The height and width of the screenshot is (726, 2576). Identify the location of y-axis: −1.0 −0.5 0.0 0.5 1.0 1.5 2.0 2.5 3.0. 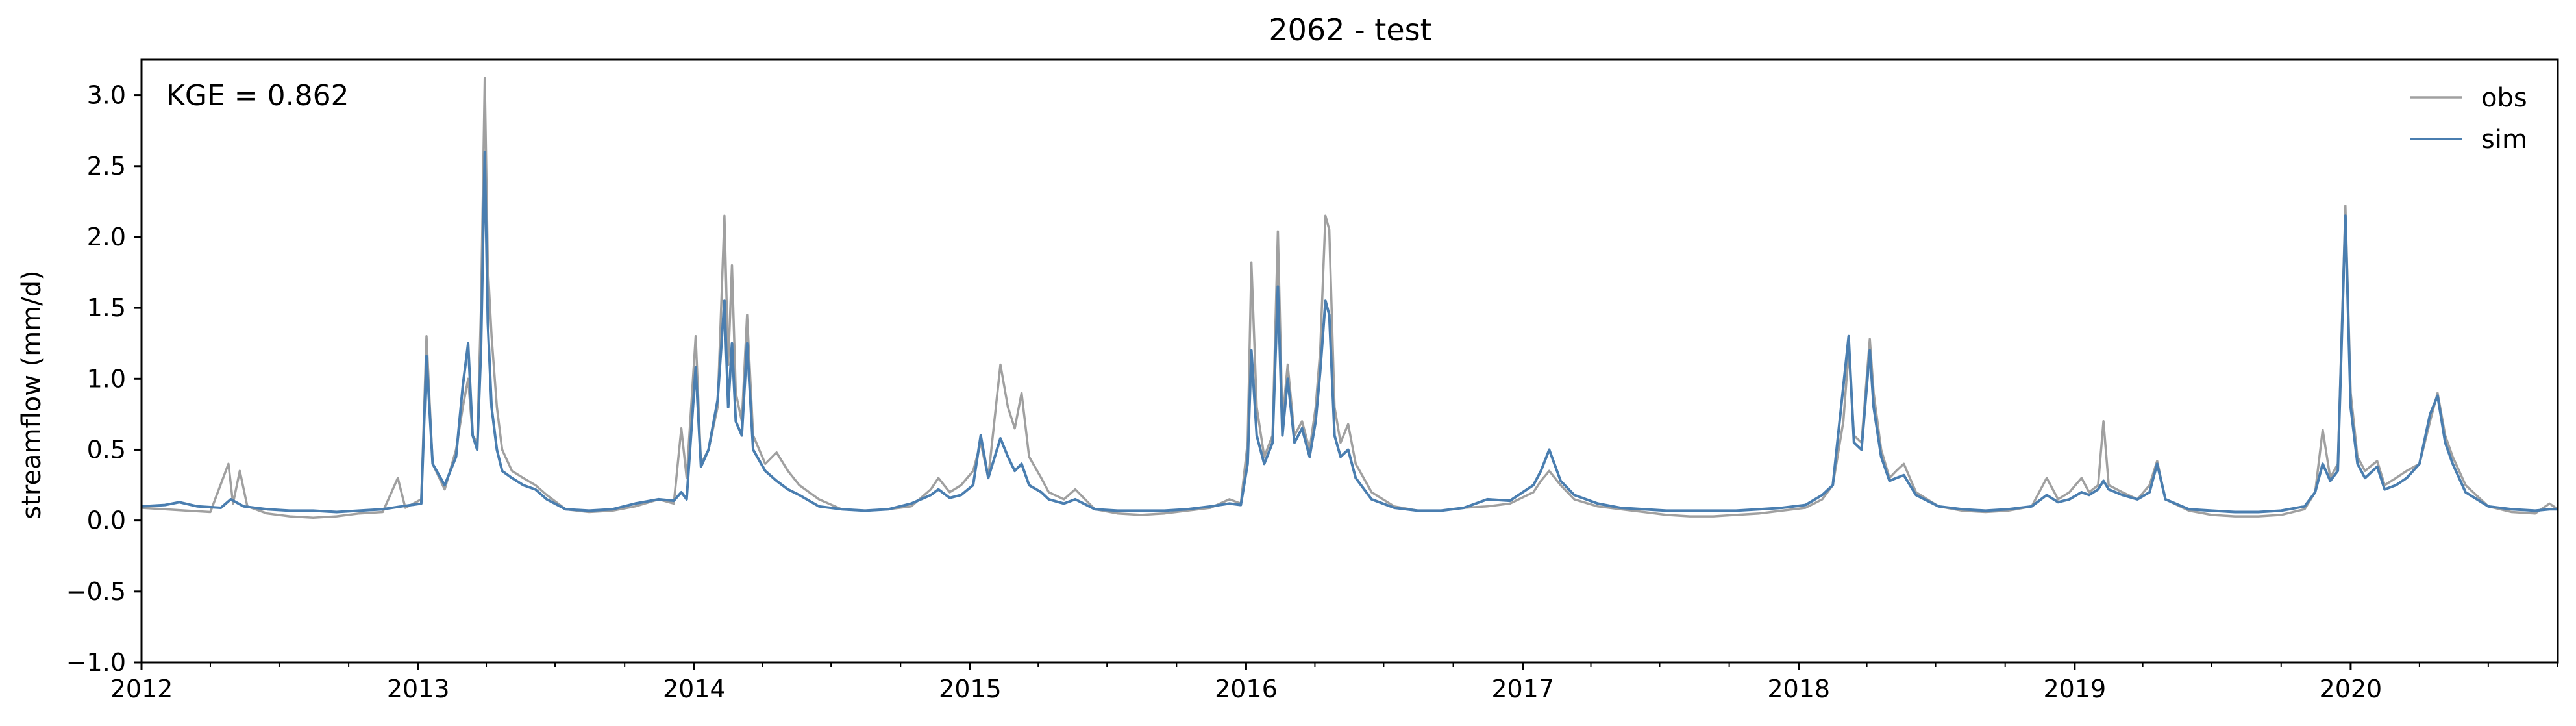
(104, 379).